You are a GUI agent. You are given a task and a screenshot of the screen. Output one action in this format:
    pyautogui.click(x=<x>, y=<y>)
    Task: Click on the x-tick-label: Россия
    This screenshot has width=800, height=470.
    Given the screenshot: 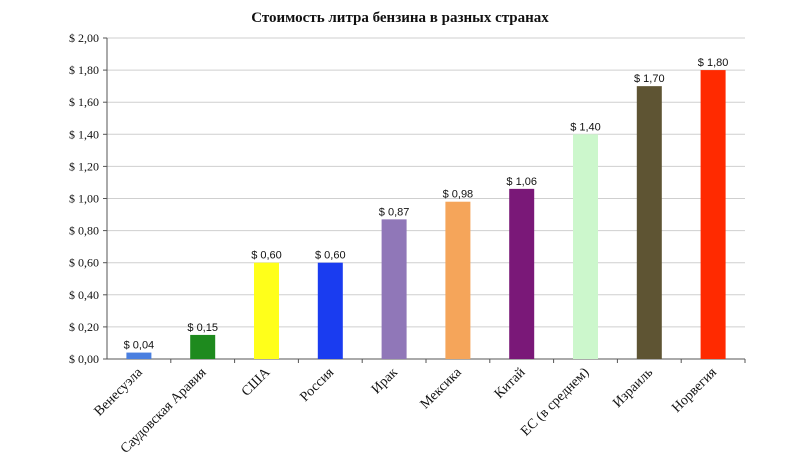 What is the action you would take?
    pyautogui.click(x=317, y=385)
    